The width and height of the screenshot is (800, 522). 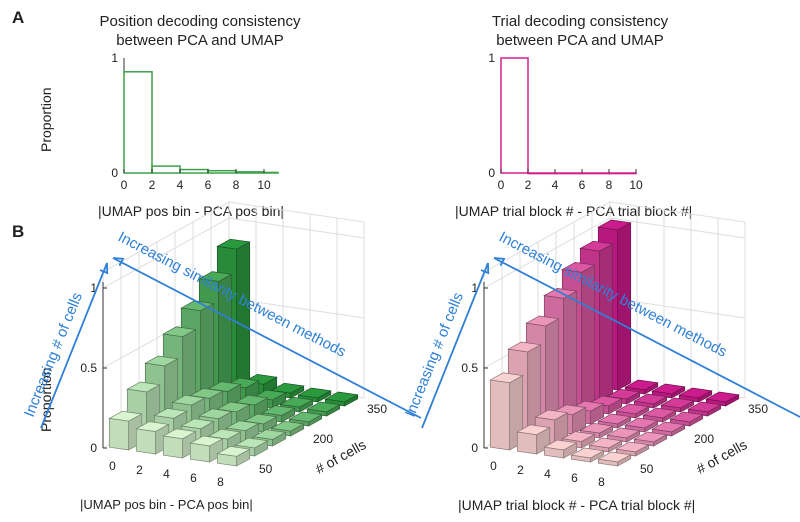 I want to click on x-axis-label-trial: |UMAP trial block # - PCA trial block #|, so click(x=574, y=211).